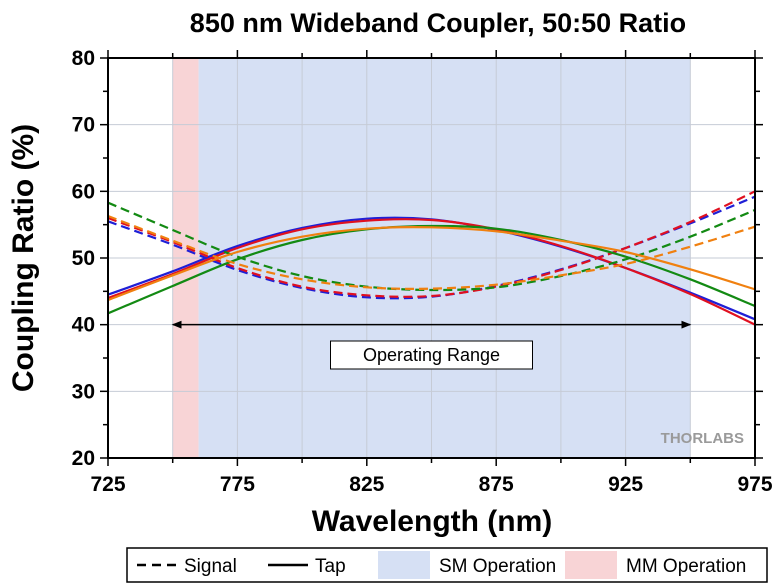  Describe the element at coordinates (83, 325) in the screenshot. I see `y-tick-label: 40` at that location.